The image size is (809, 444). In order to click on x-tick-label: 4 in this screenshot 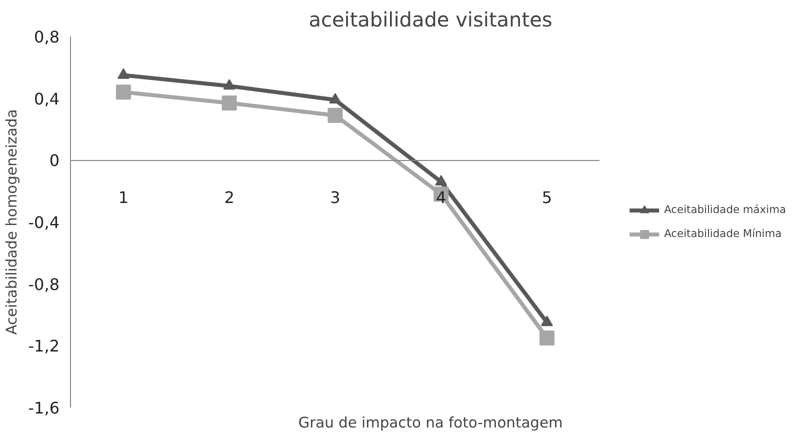, I will do `click(441, 198)`.